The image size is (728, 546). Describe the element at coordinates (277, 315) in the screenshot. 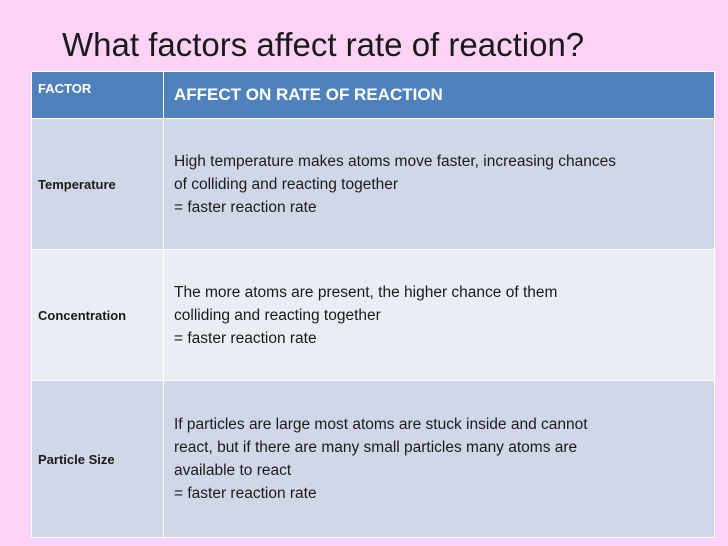

I see `effect-line: colliding and reacting together` at that location.